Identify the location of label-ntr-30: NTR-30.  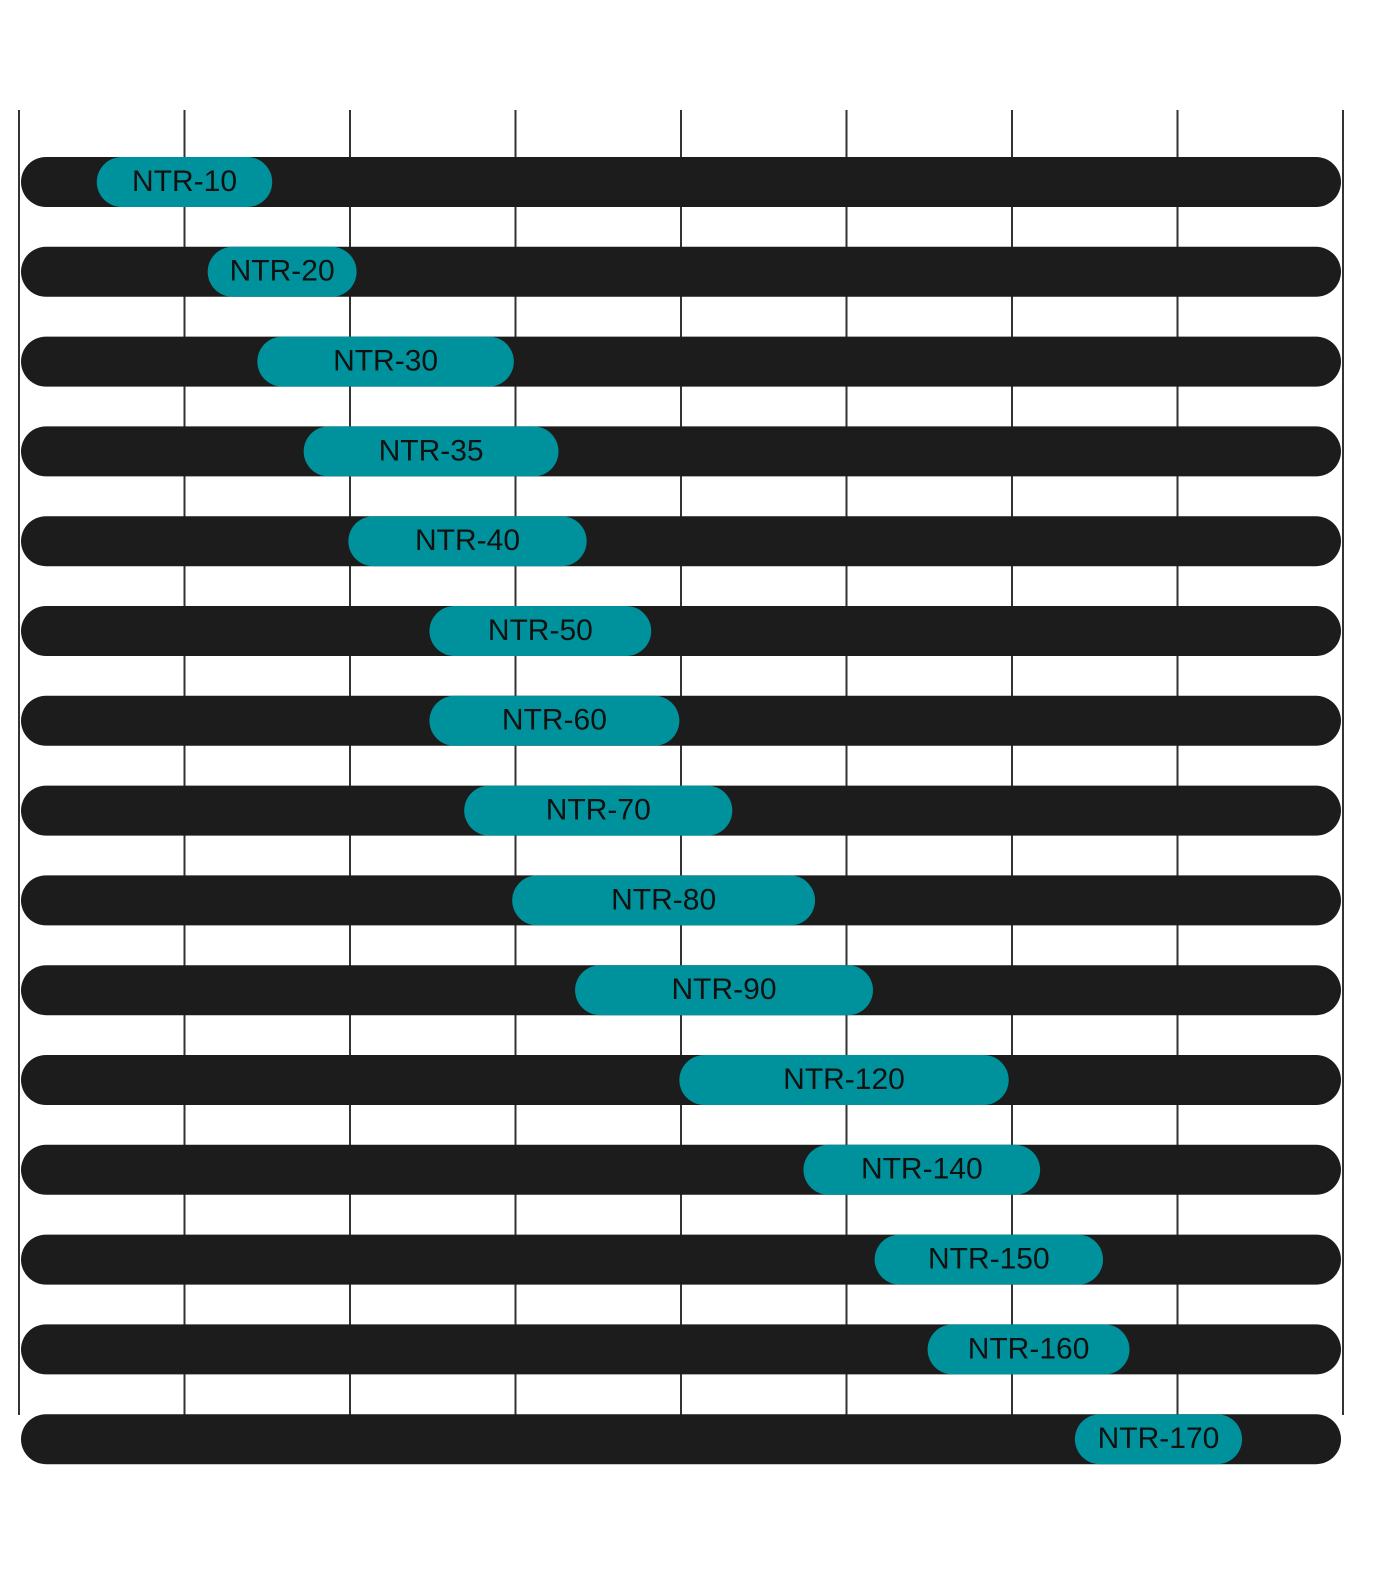
(385, 361).